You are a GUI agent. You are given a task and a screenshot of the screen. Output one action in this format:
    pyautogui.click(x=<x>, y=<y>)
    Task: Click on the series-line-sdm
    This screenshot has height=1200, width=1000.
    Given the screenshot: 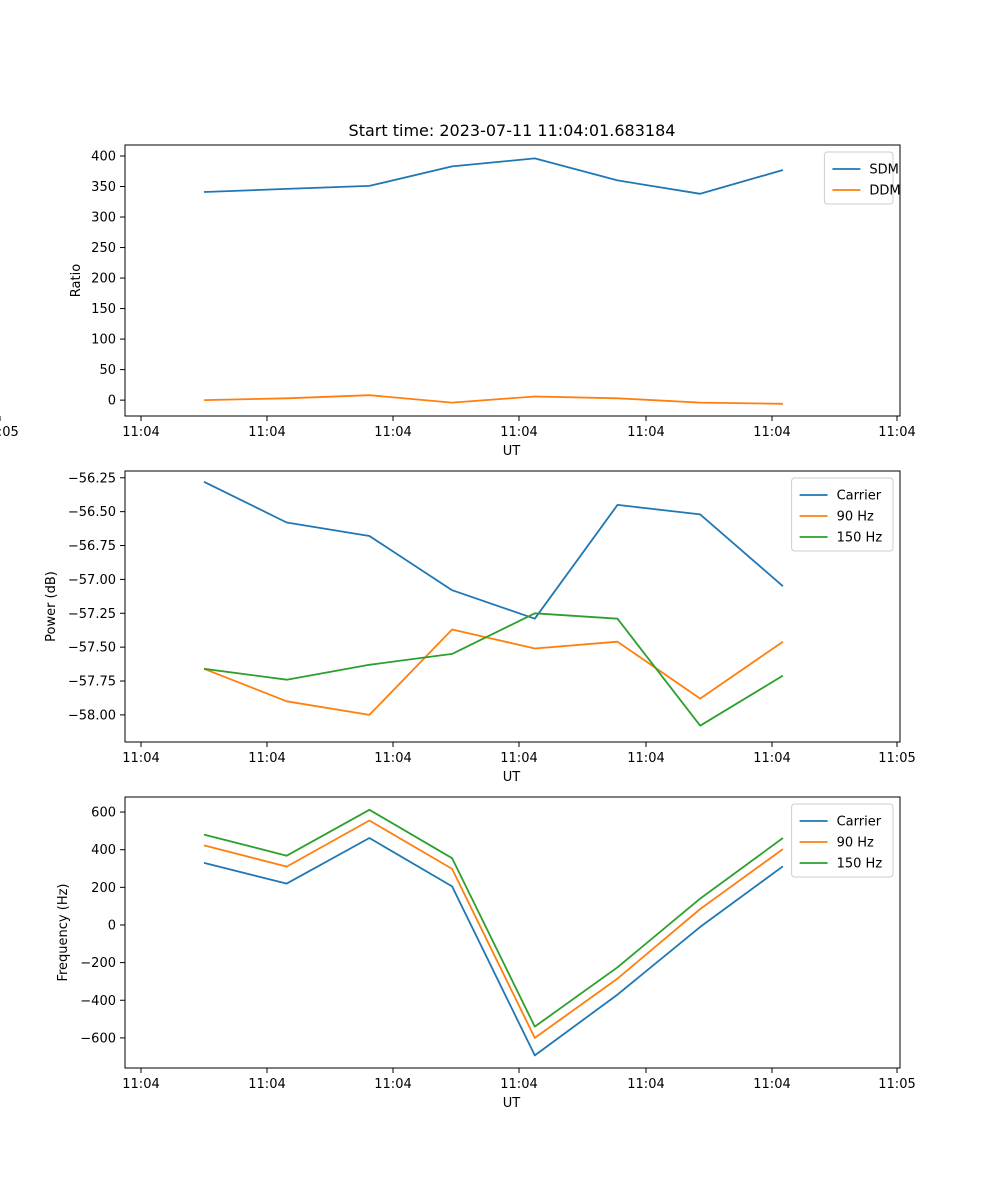 What is the action you would take?
    pyautogui.click(x=493, y=176)
    